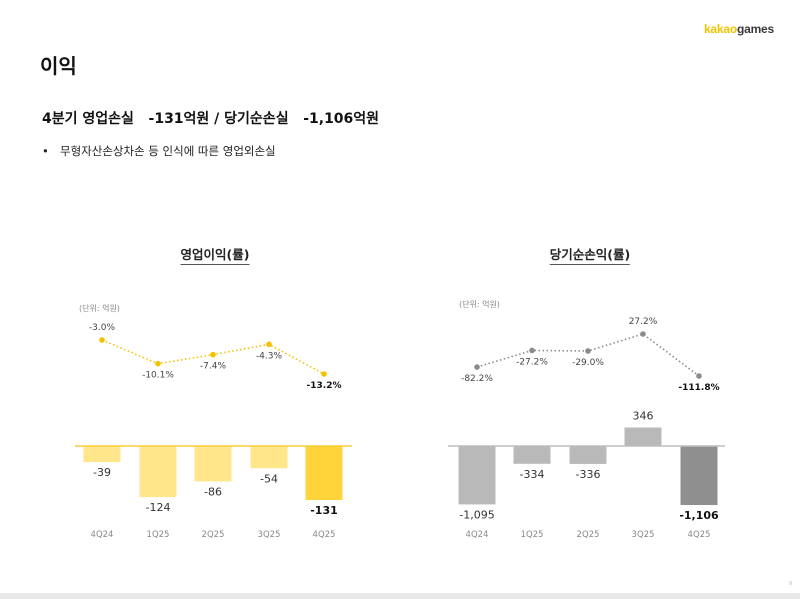  What do you see at coordinates (102, 328) in the screenshot?
I see `operating-margin-label-4Q24: -3.0%` at bounding box center [102, 328].